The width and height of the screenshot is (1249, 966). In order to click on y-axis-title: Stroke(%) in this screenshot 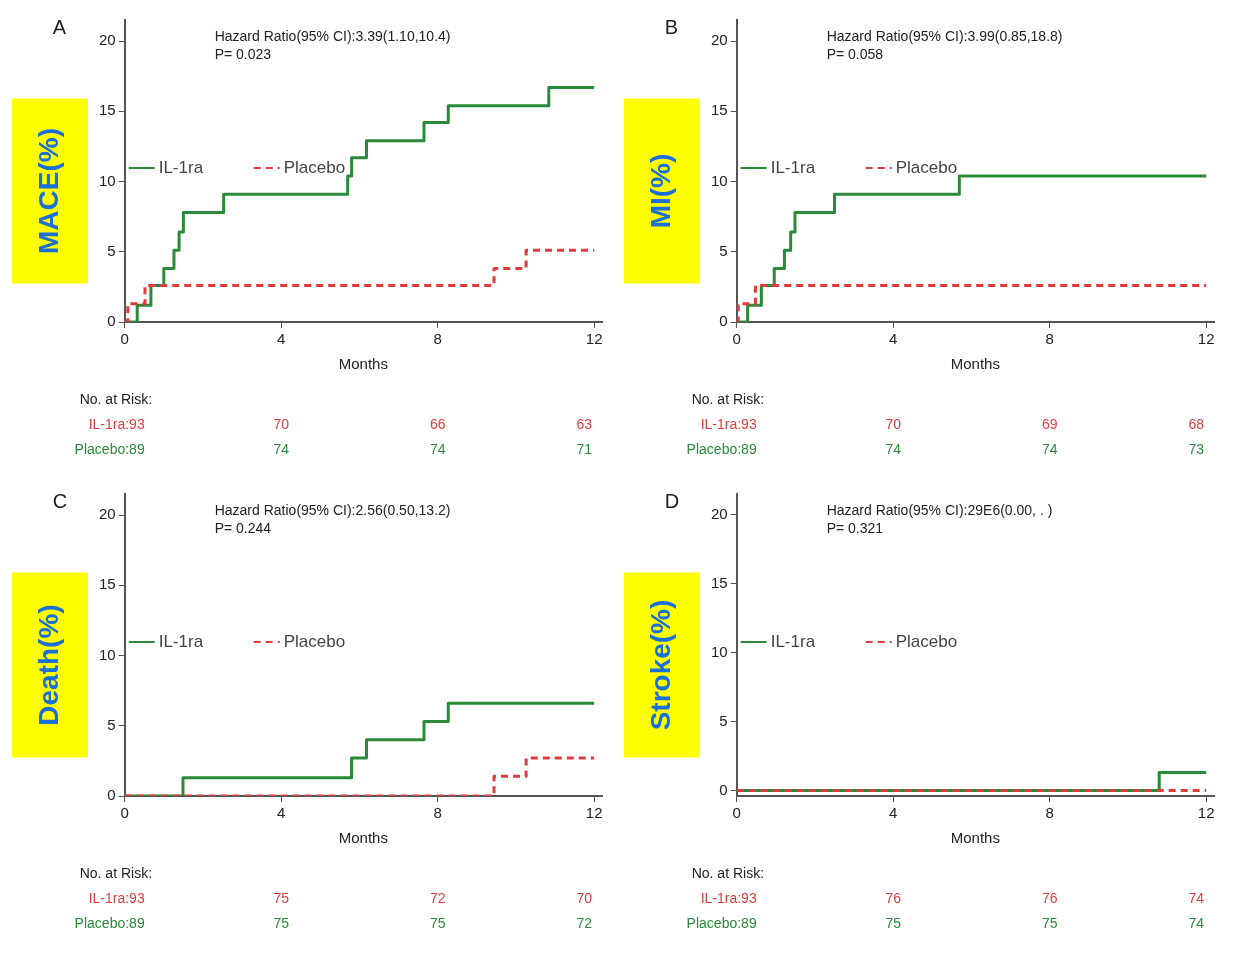, I will do `click(660, 665)`.